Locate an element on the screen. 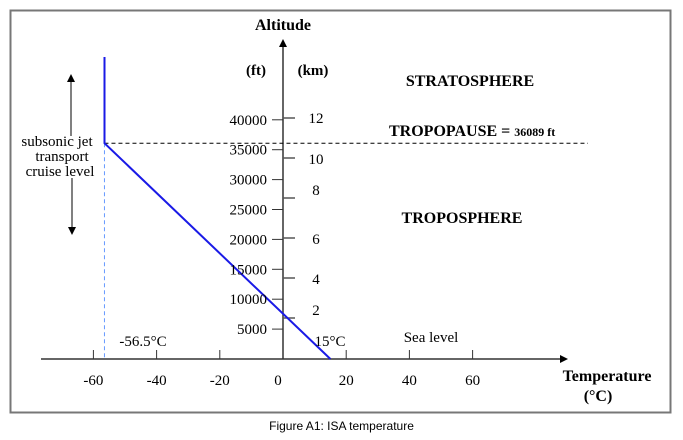 The width and height of the screenshot is (683, 440). cruise-label-line2: transport is located at coordinates (62, 157).